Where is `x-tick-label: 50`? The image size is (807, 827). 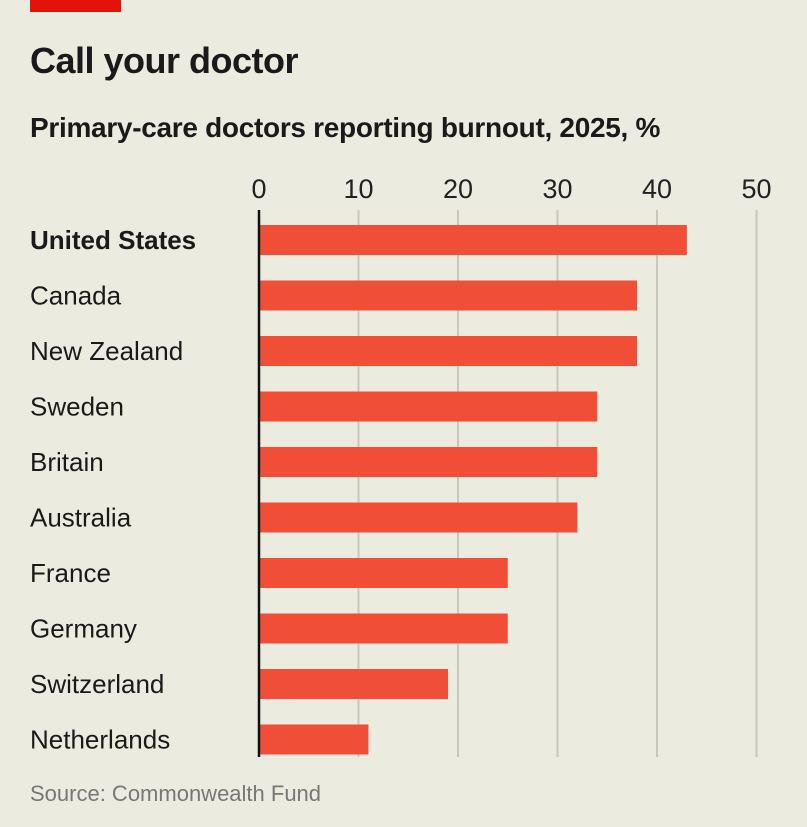
x-tick-label: 50 is located at coordinates (756, 189).